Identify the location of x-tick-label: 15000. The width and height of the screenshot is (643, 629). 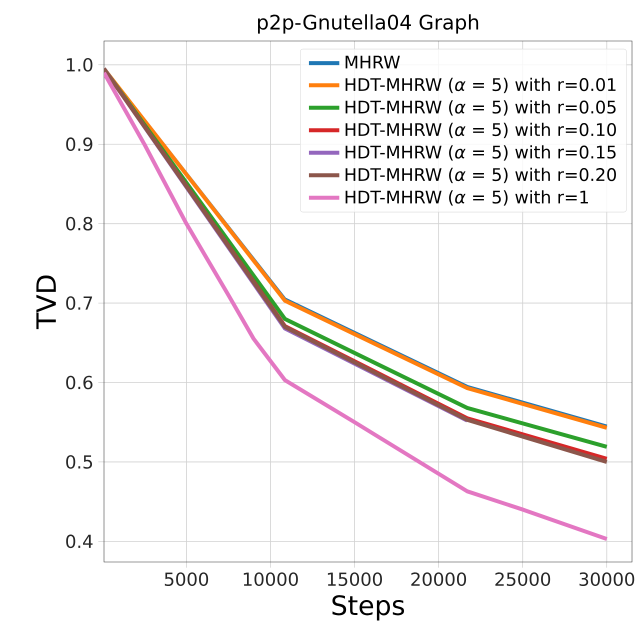
(355, 579).